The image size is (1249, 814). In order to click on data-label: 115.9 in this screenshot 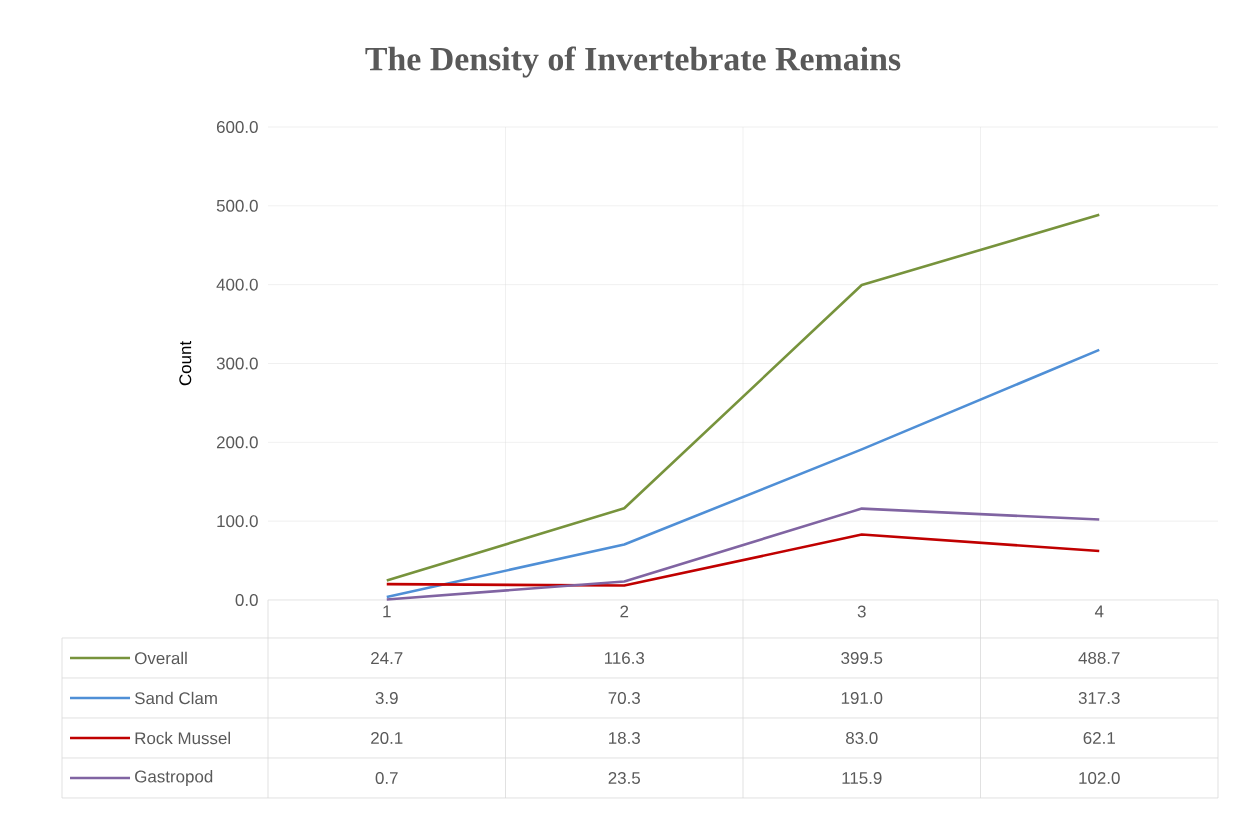, I will do `click(862, 777)`.